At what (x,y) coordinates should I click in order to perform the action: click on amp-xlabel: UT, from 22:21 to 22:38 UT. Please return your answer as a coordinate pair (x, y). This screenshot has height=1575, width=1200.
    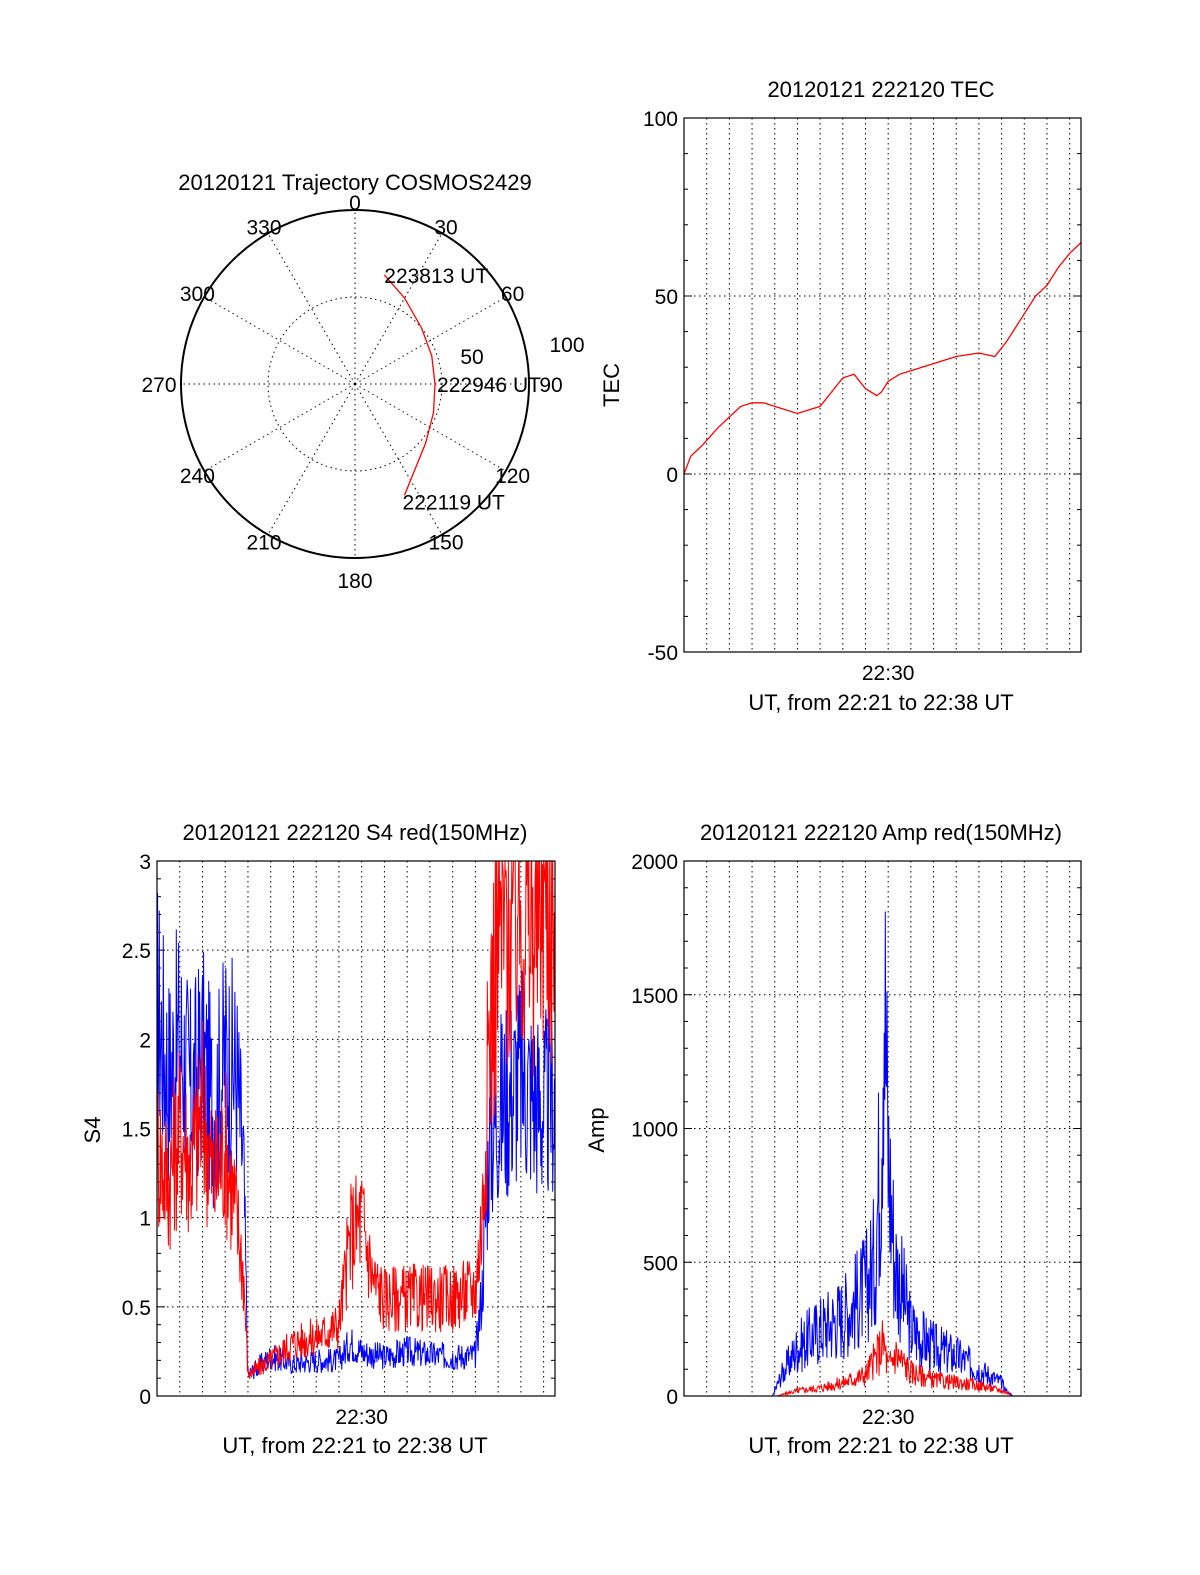
    Looking at the image, I should click on (880, 1445).